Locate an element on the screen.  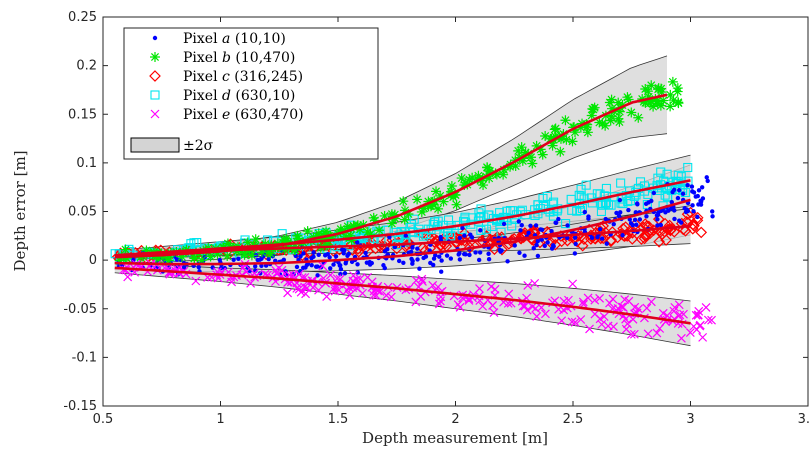
legend-label: Pixel d (630,10) is located at coordinates (239, 96).